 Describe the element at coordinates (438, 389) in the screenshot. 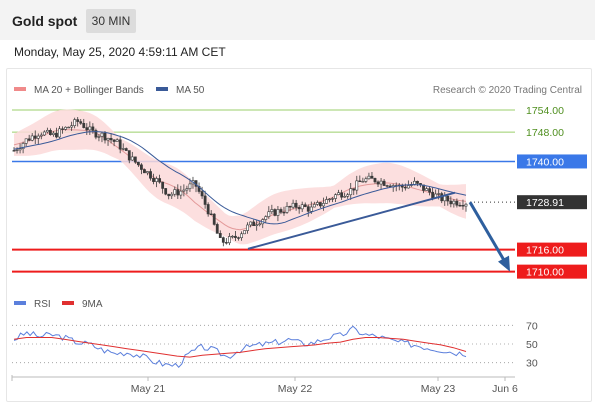

I see `x-tick-label: May 23` at that location.